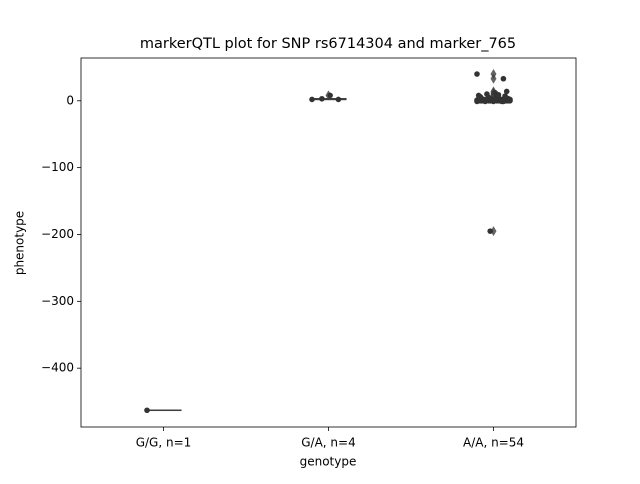 The width and height of the screenshot is (640, 484). I want to click on y-axis-label: phenotype, so click(20, 243).